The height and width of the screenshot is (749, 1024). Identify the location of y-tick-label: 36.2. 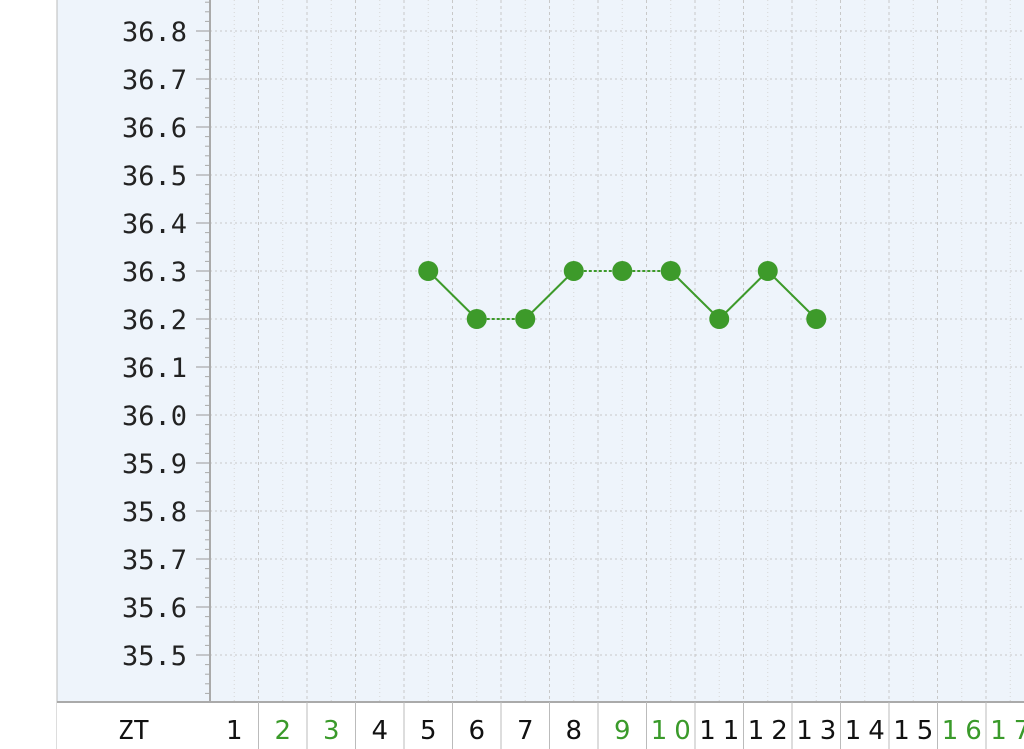
(154, 320).